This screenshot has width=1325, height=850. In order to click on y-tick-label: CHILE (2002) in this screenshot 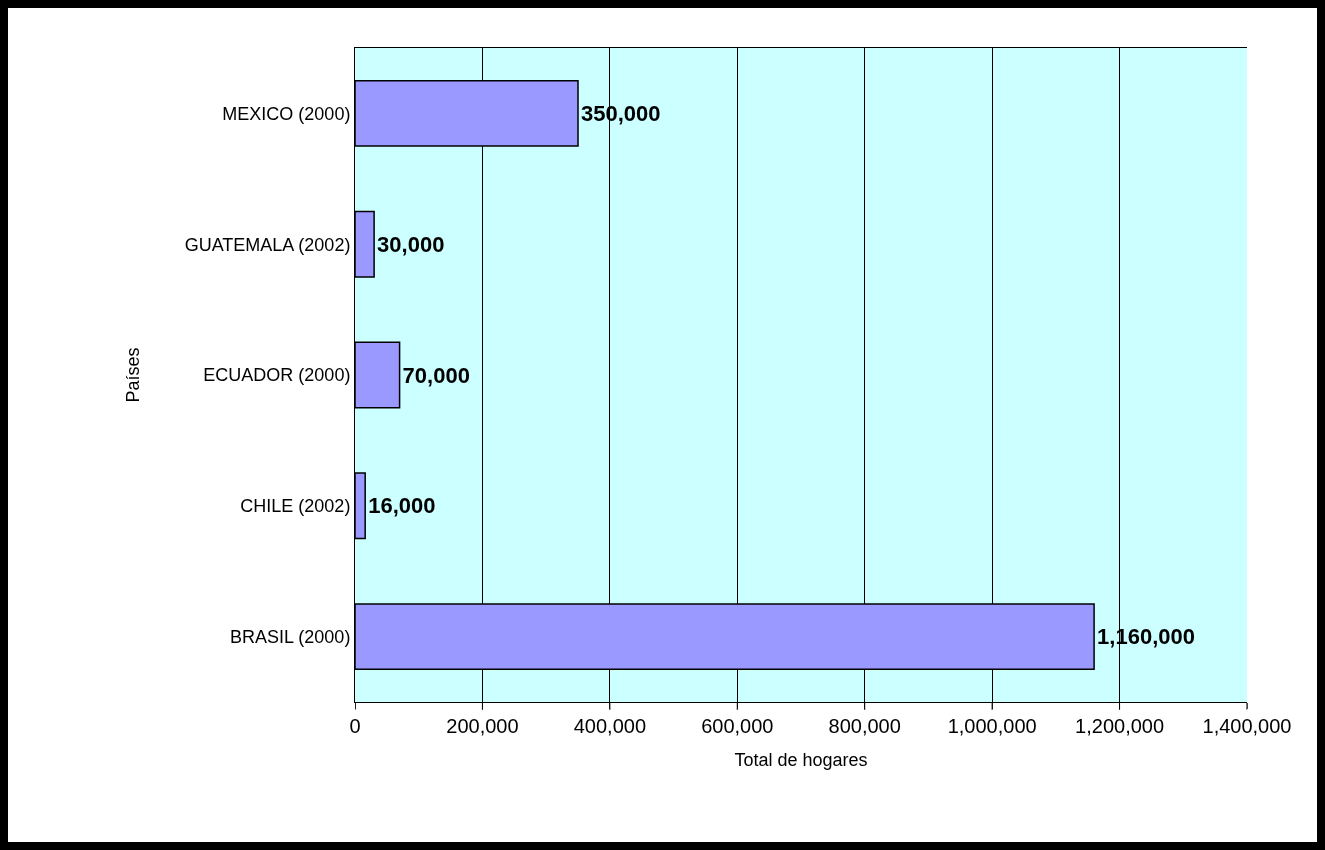, I will do `click(295, 506)`.